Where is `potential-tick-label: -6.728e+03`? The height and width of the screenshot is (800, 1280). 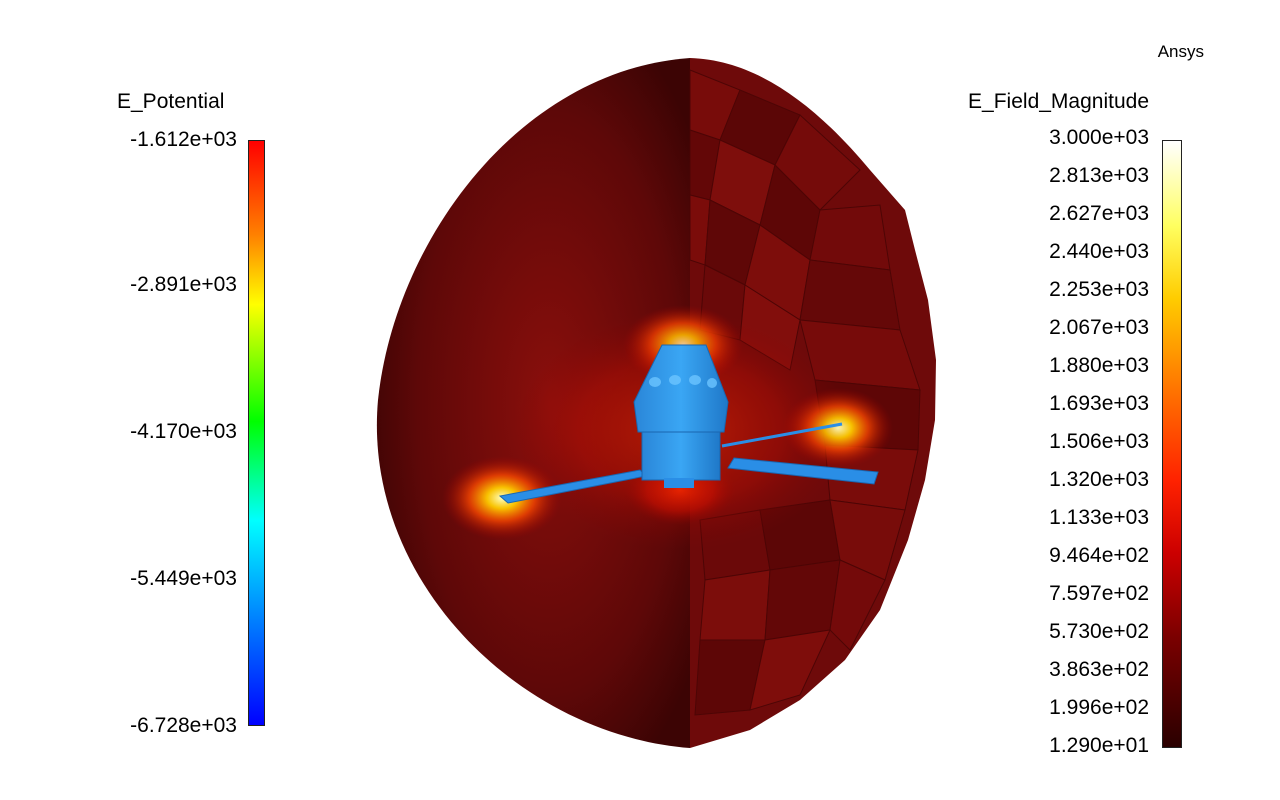
potential-tick-label: -6.728e+03 is located at coordinates (183, 725).